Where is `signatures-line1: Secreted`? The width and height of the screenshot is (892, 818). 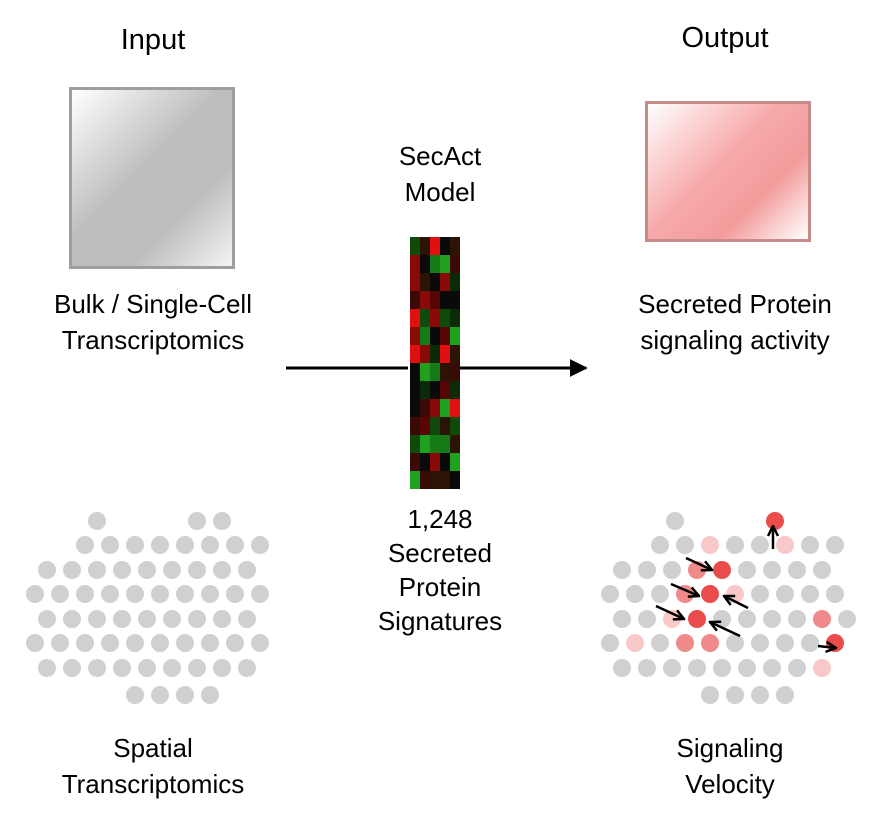 signatures-line1: Secreted is located at coordinates (440, 553).